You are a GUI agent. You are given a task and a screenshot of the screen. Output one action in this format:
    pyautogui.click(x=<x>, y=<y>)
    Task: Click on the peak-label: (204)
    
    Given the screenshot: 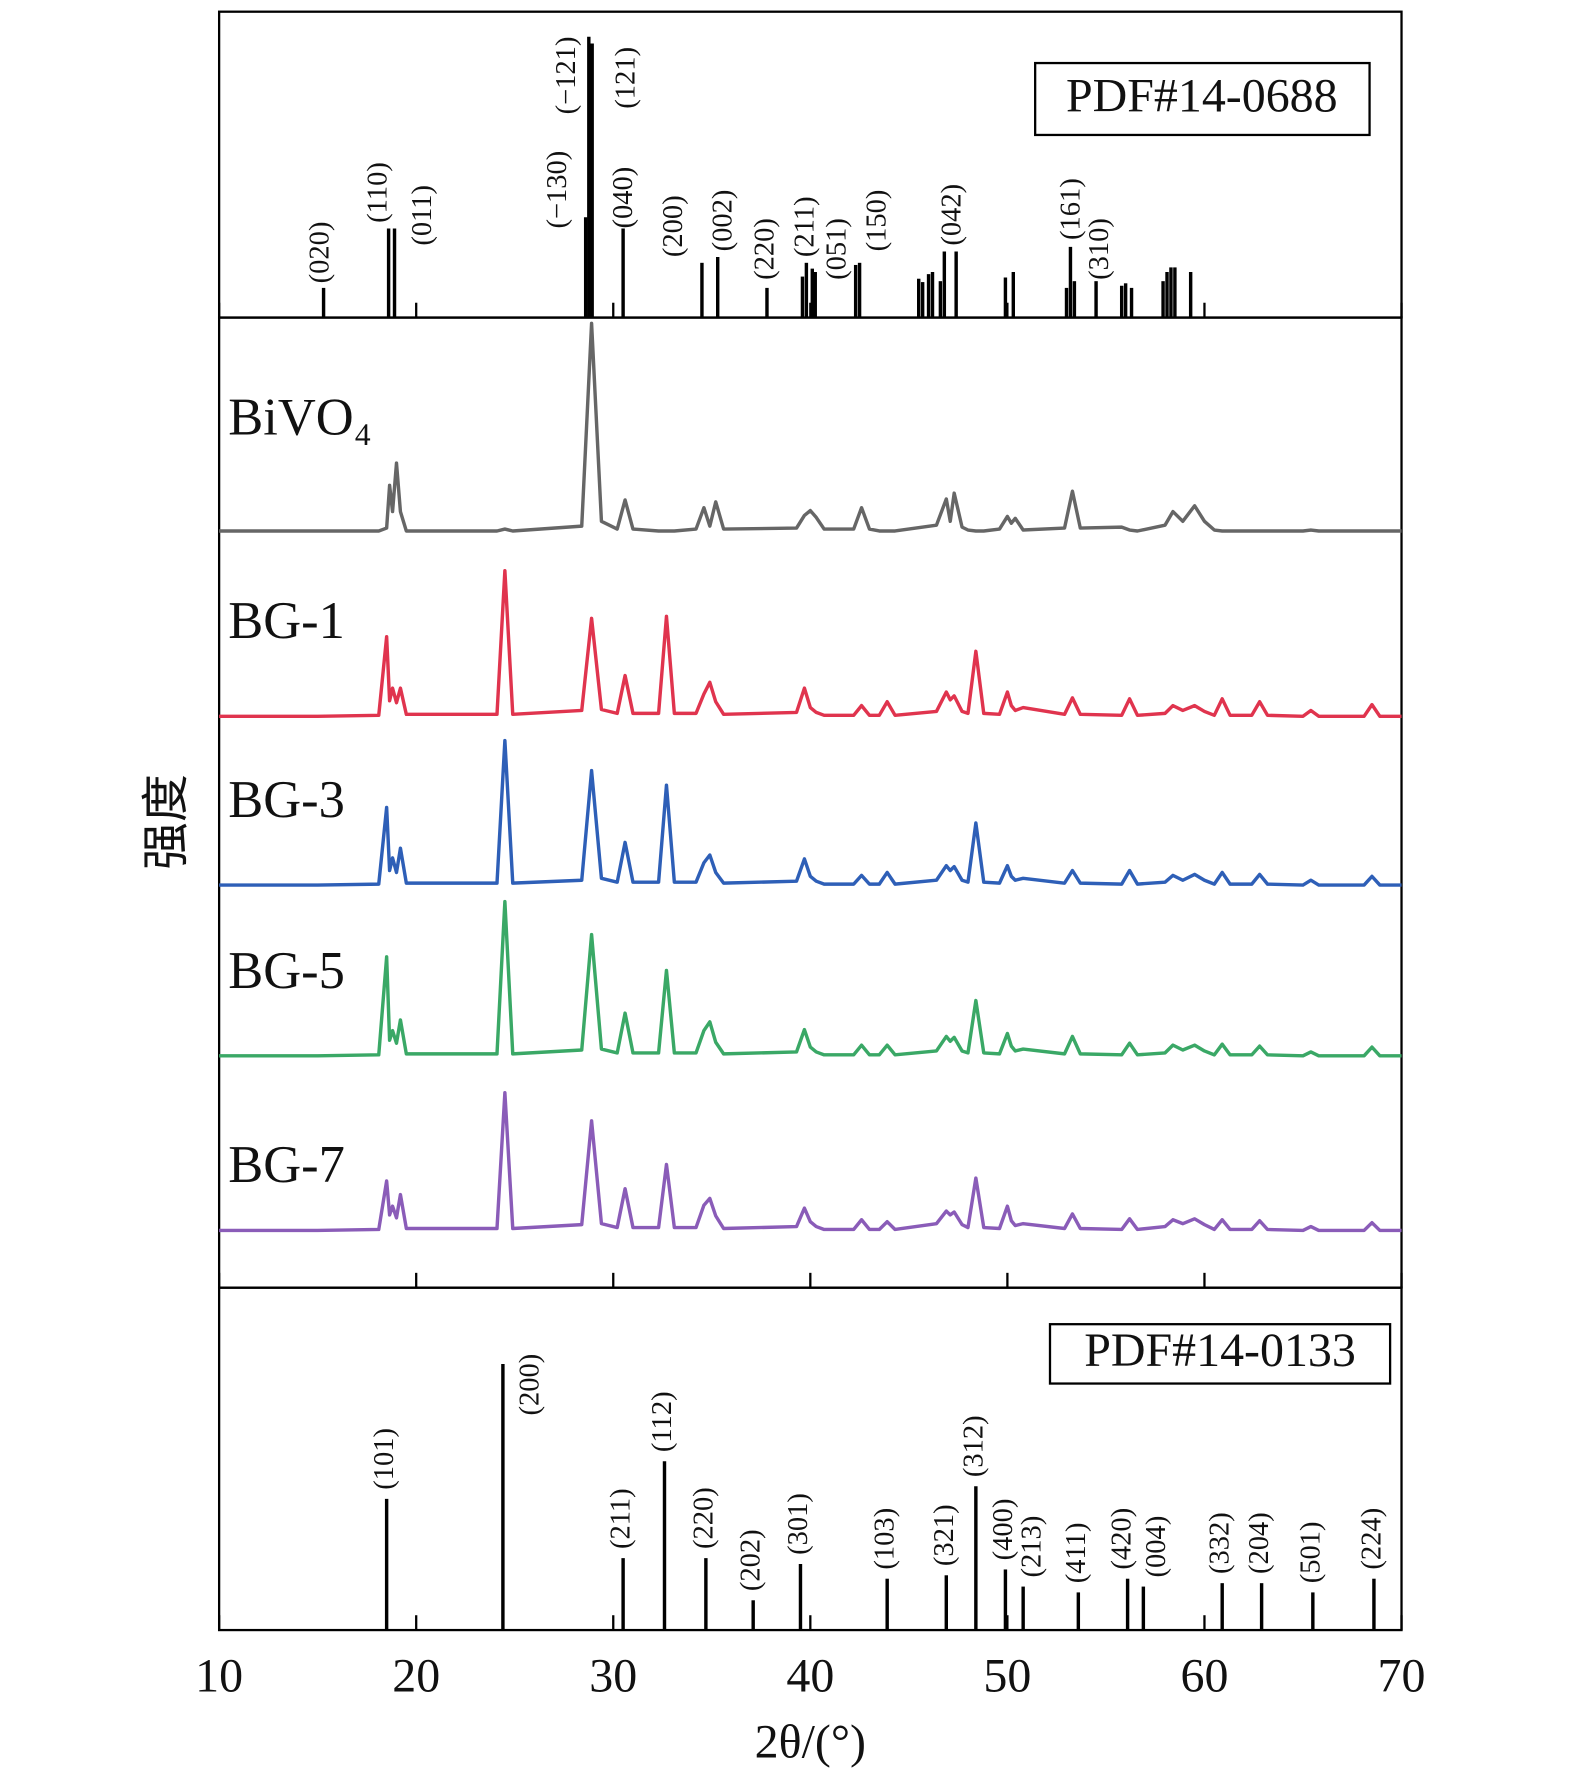 What is the action you would take?
    pyautogui.click(x=1259, y=1543)
    